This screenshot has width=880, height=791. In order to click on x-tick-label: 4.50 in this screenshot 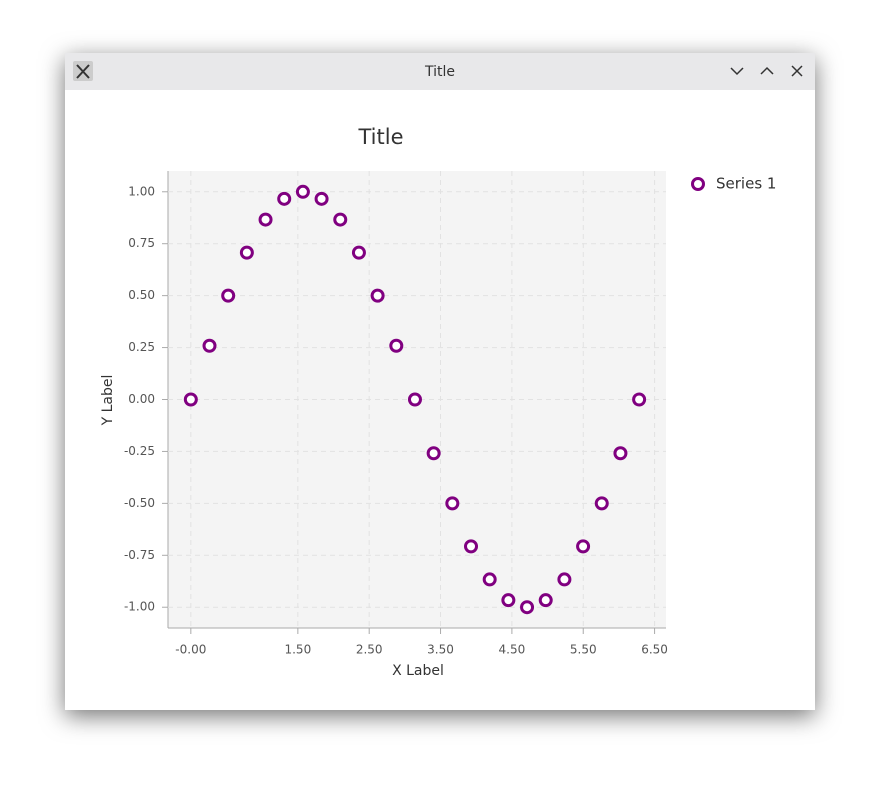, I will do `click(512, 650)`.